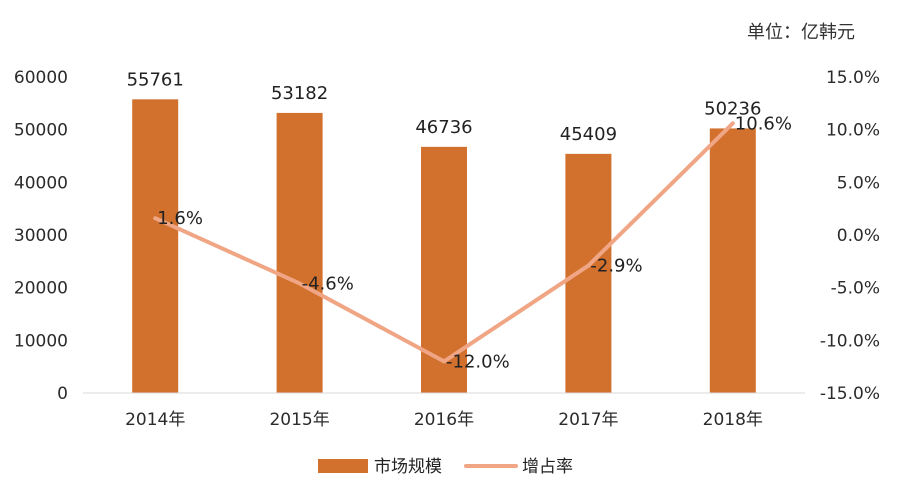  What do you see at coordinates (547, 467) in the screenshot?
I see `legend-label-line: 增占率` at bounding box center [547, 467].